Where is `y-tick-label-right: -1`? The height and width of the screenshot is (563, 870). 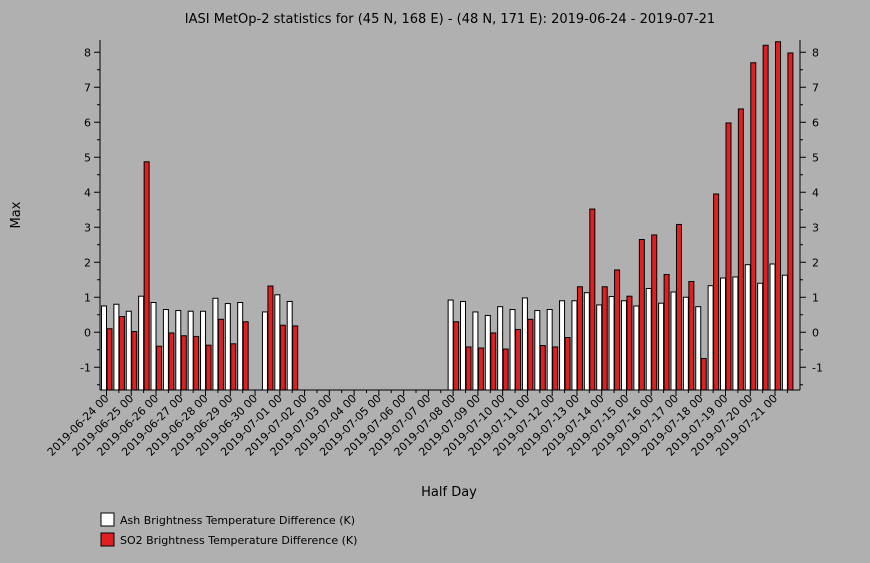
y-tick-label-right: -1 is located at coordinates (817, 367).